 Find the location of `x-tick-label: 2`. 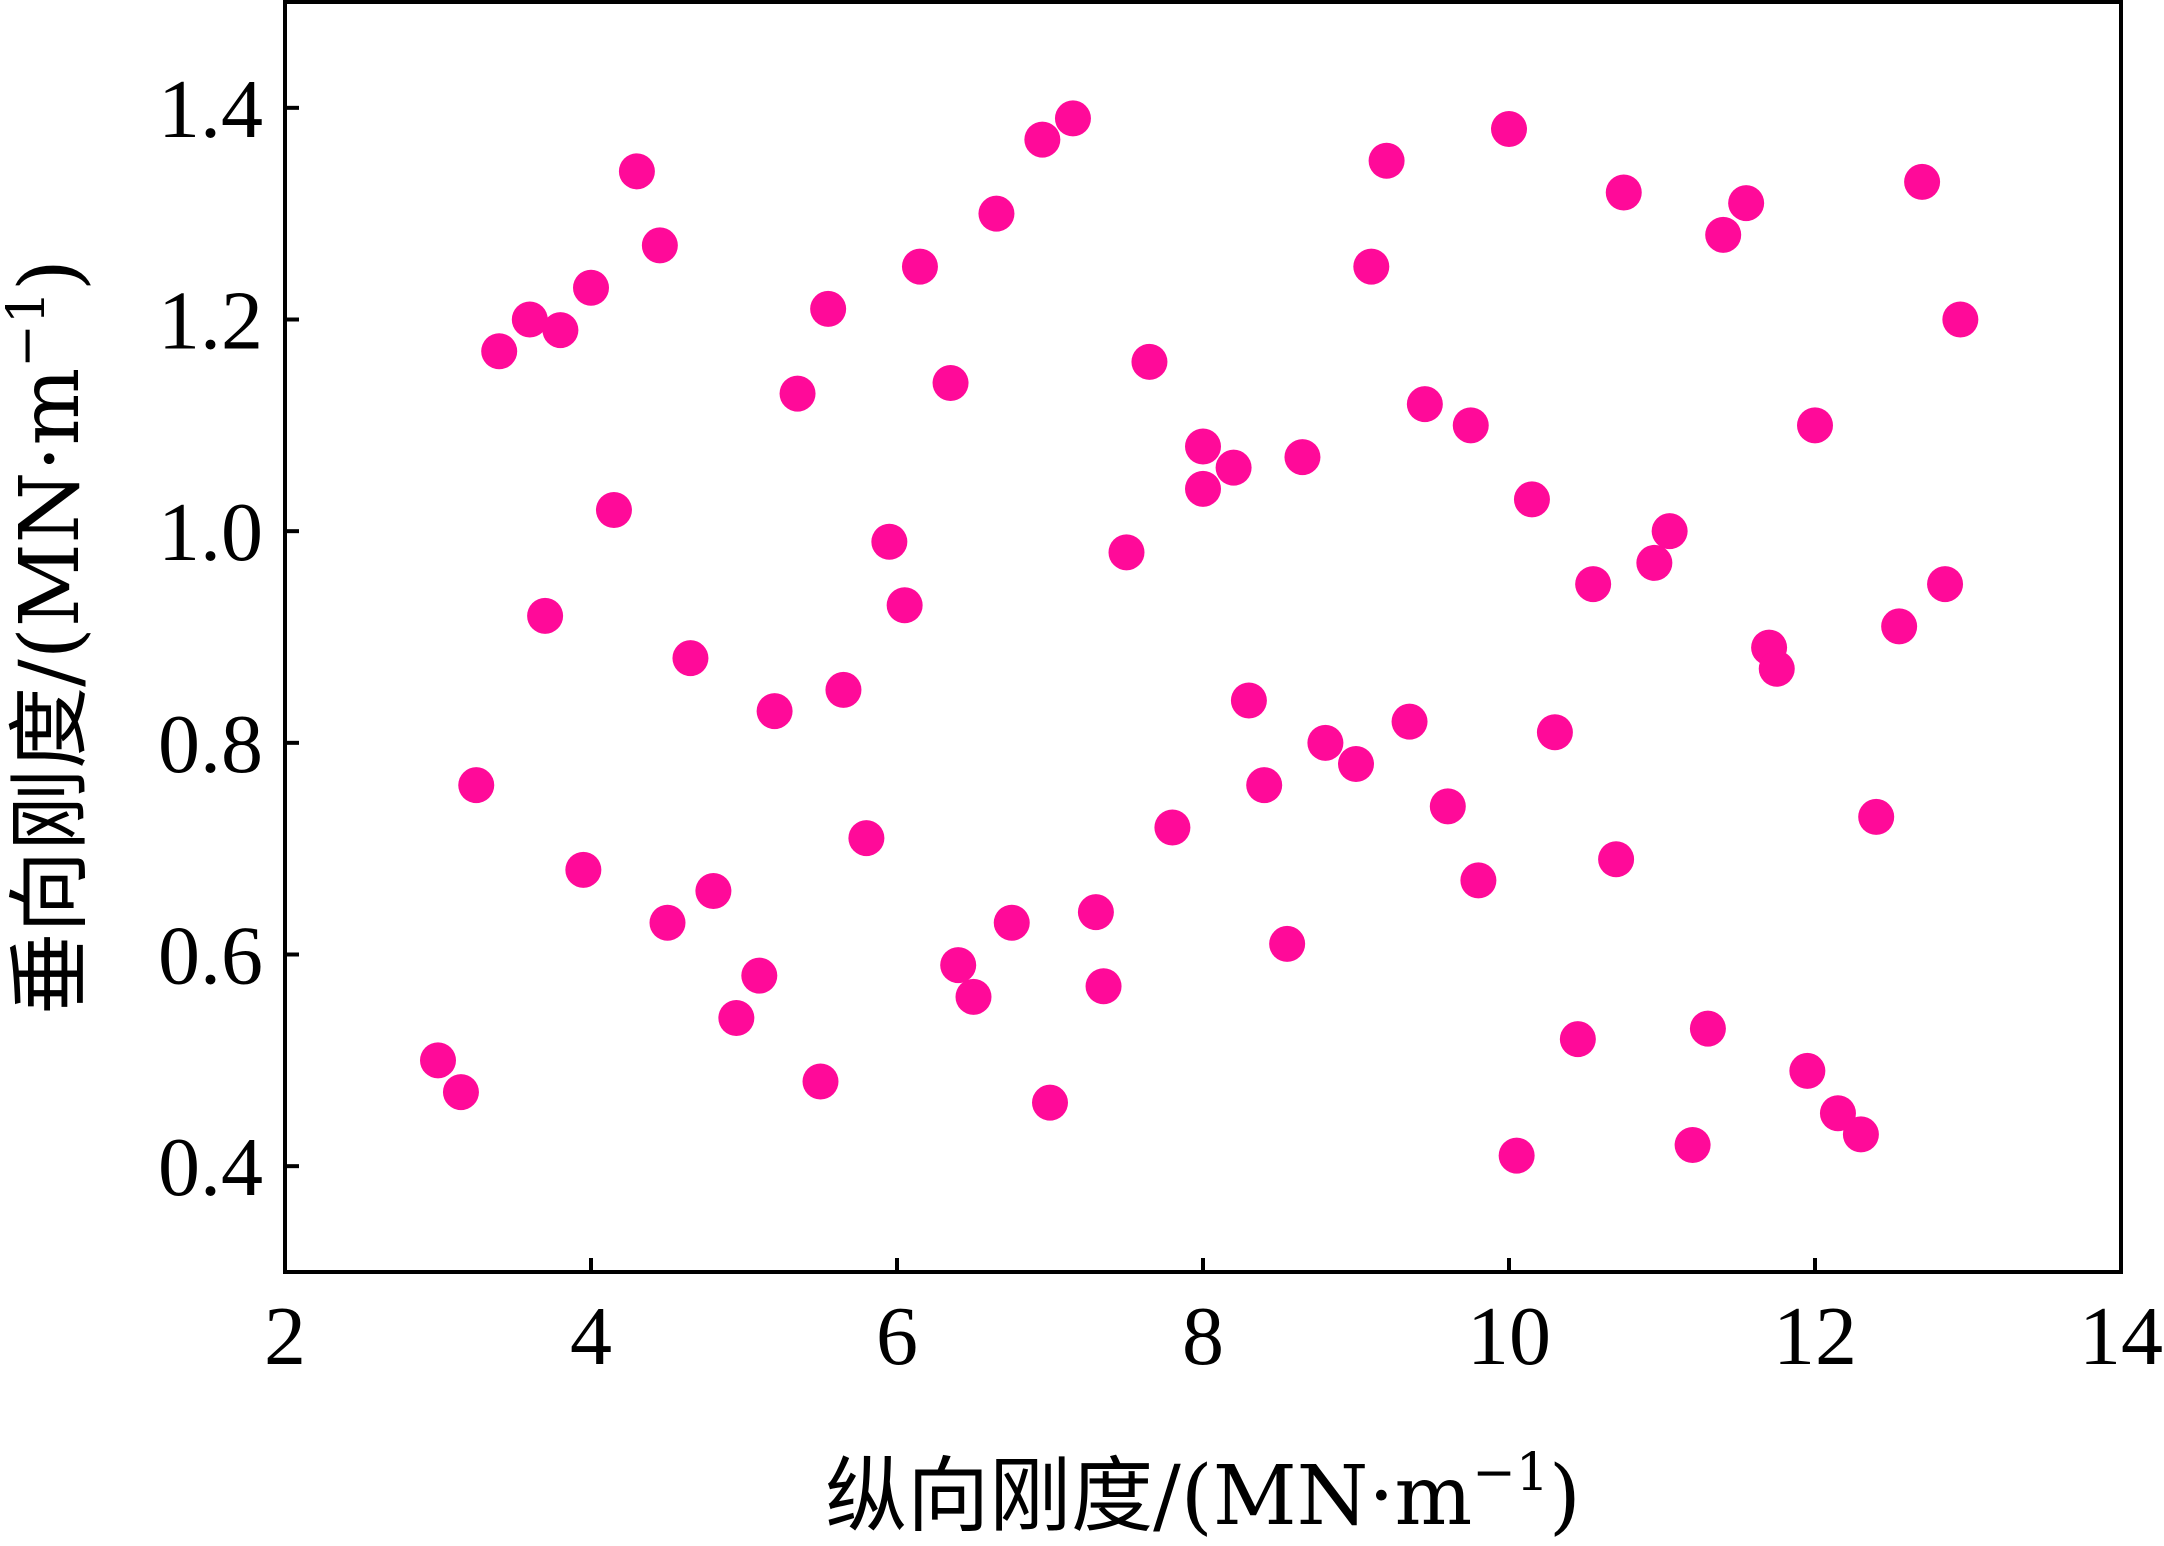

x-tick-label: 2 is located at coordinates (285, 1336).